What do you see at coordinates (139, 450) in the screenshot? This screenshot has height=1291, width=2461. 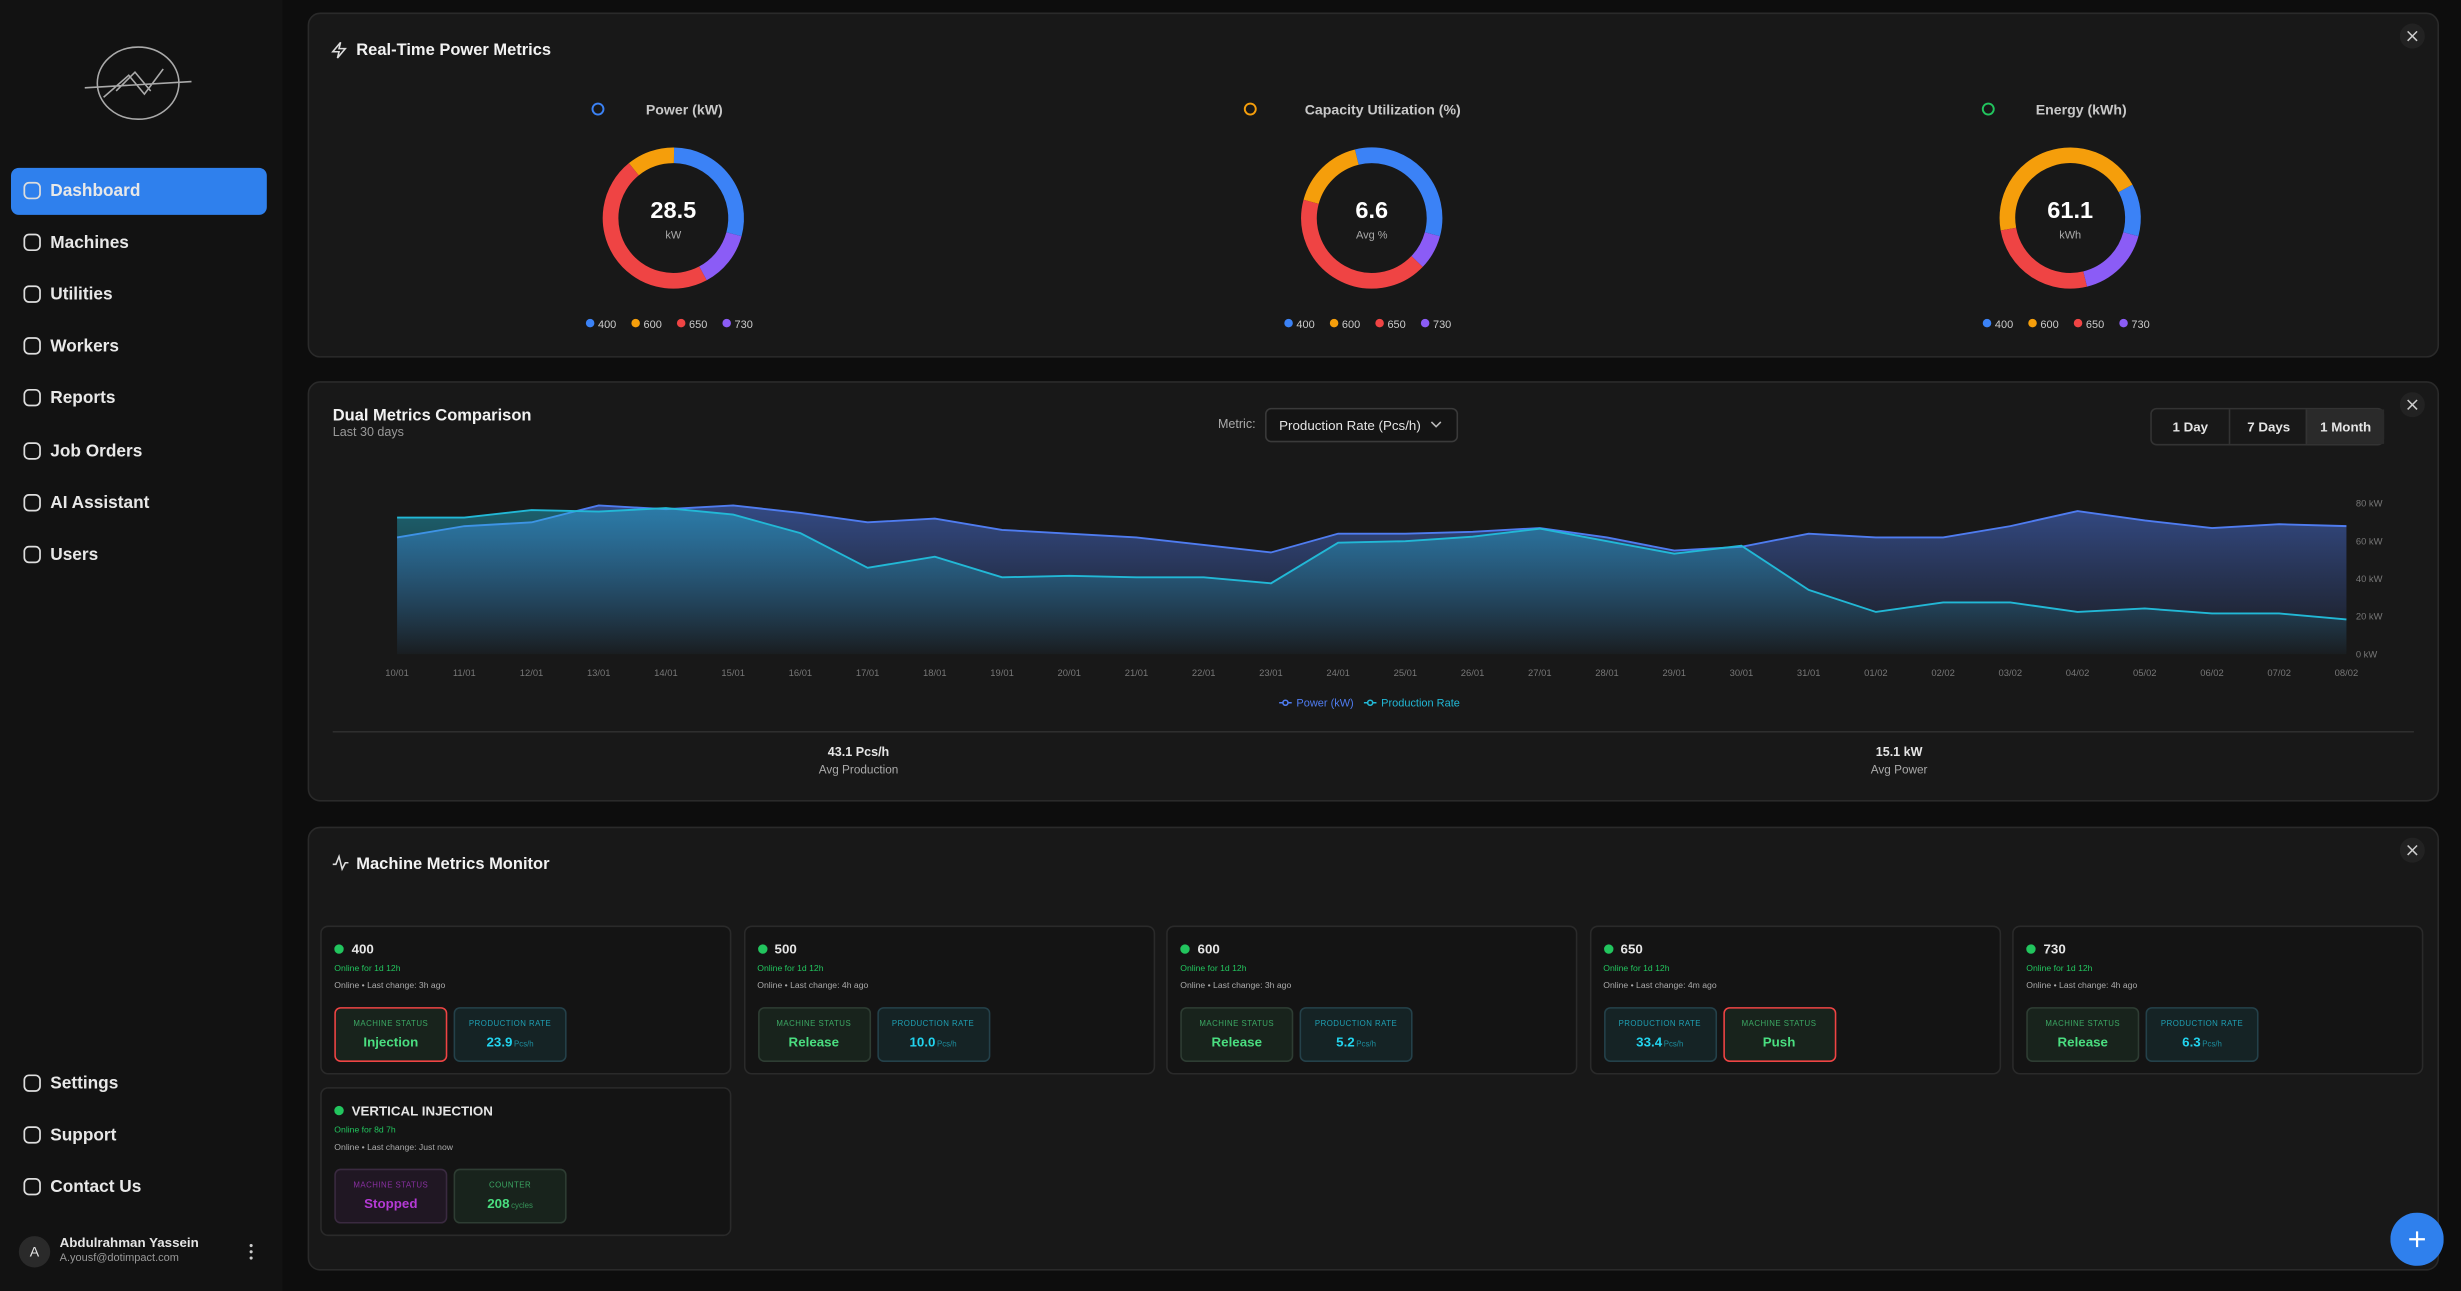 I see `nav-item: Job Orders` at bounding box center [139, 450].